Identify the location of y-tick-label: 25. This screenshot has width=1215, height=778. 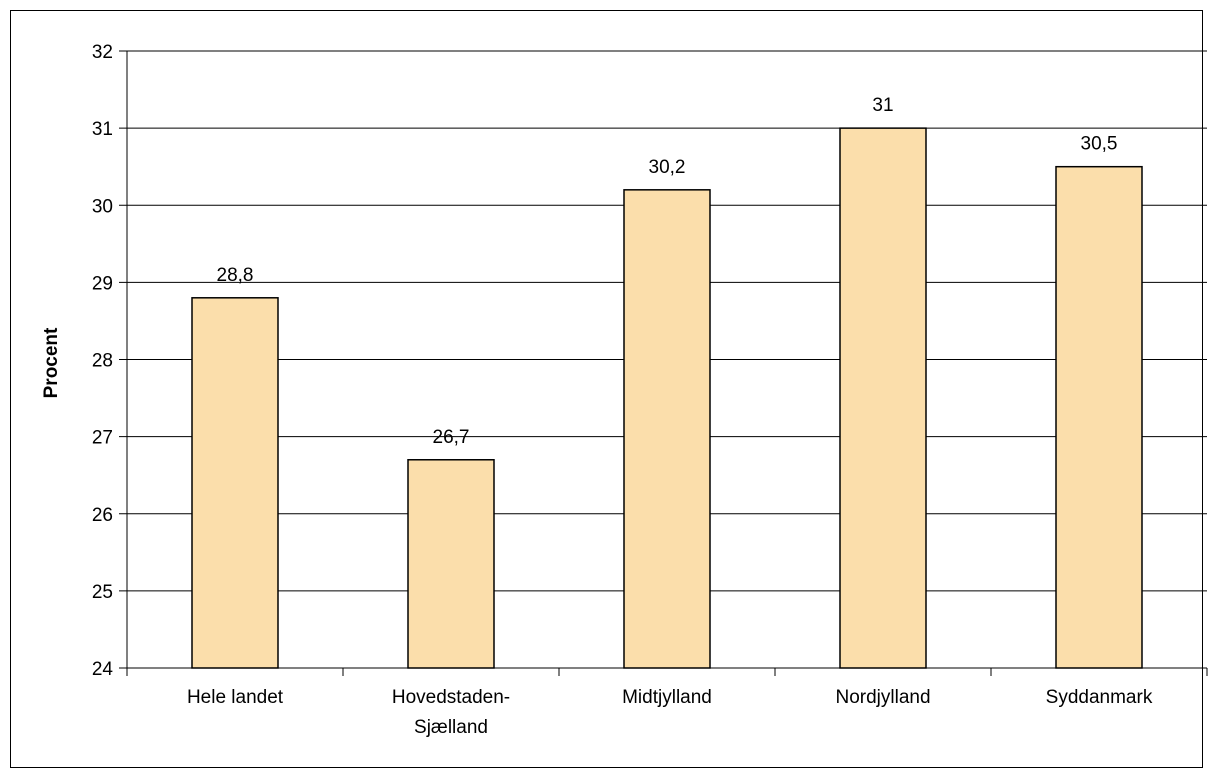
(102, 592).